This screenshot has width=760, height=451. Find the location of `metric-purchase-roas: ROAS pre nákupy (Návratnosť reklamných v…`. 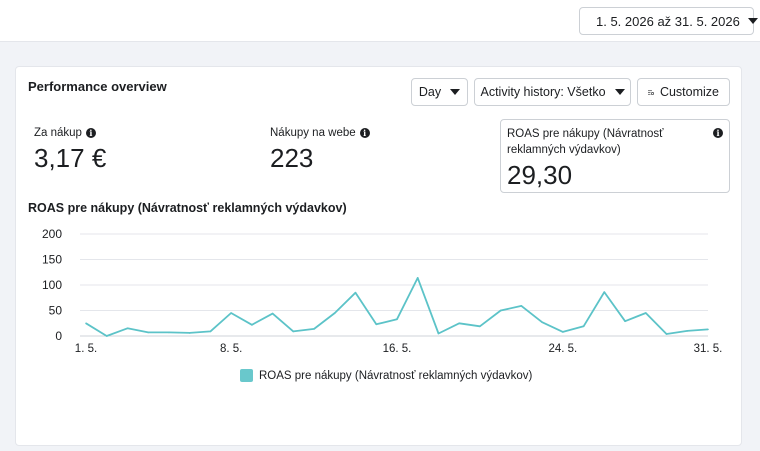

metric-purchase-roas: ROAS pre nákupy (Návratnosť reklamných v… is located at coordinates (615, 156).